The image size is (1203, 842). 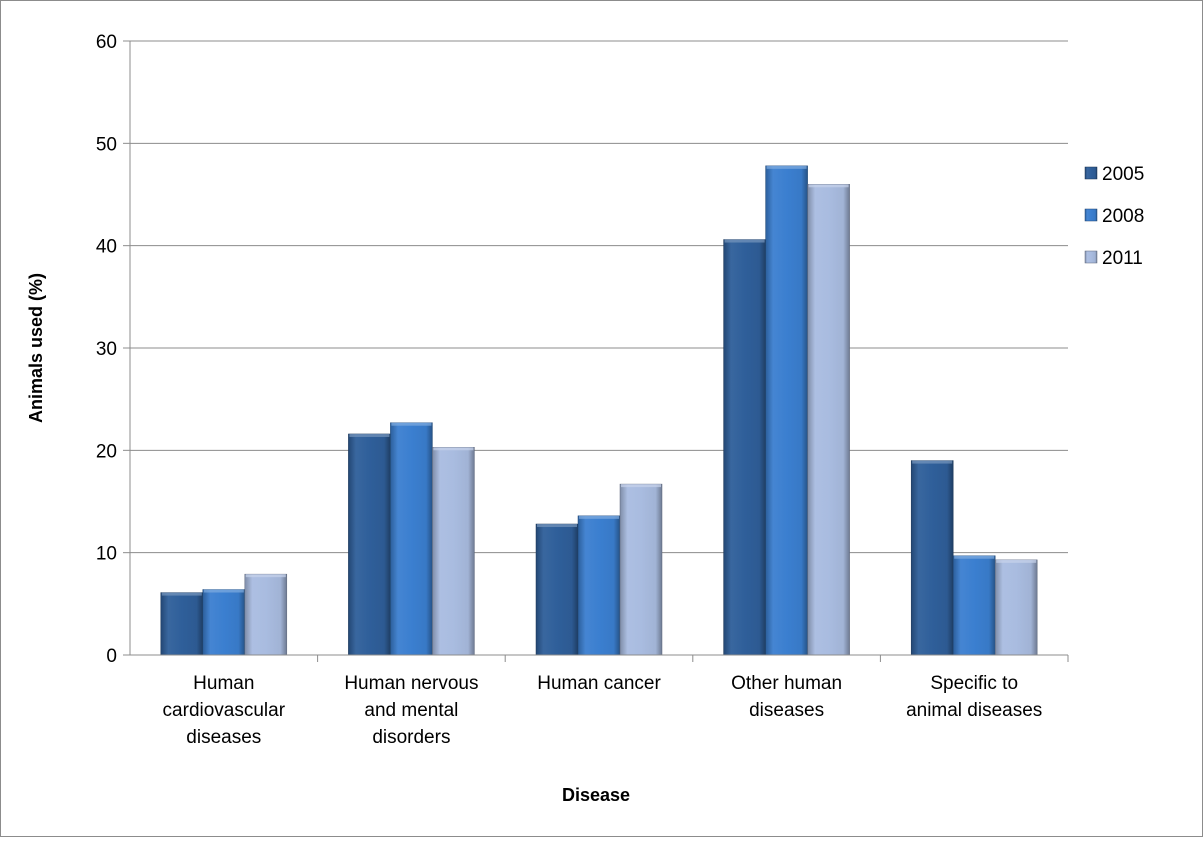 I want to click on y-tick-label: 0, so click(x=111, y=656).